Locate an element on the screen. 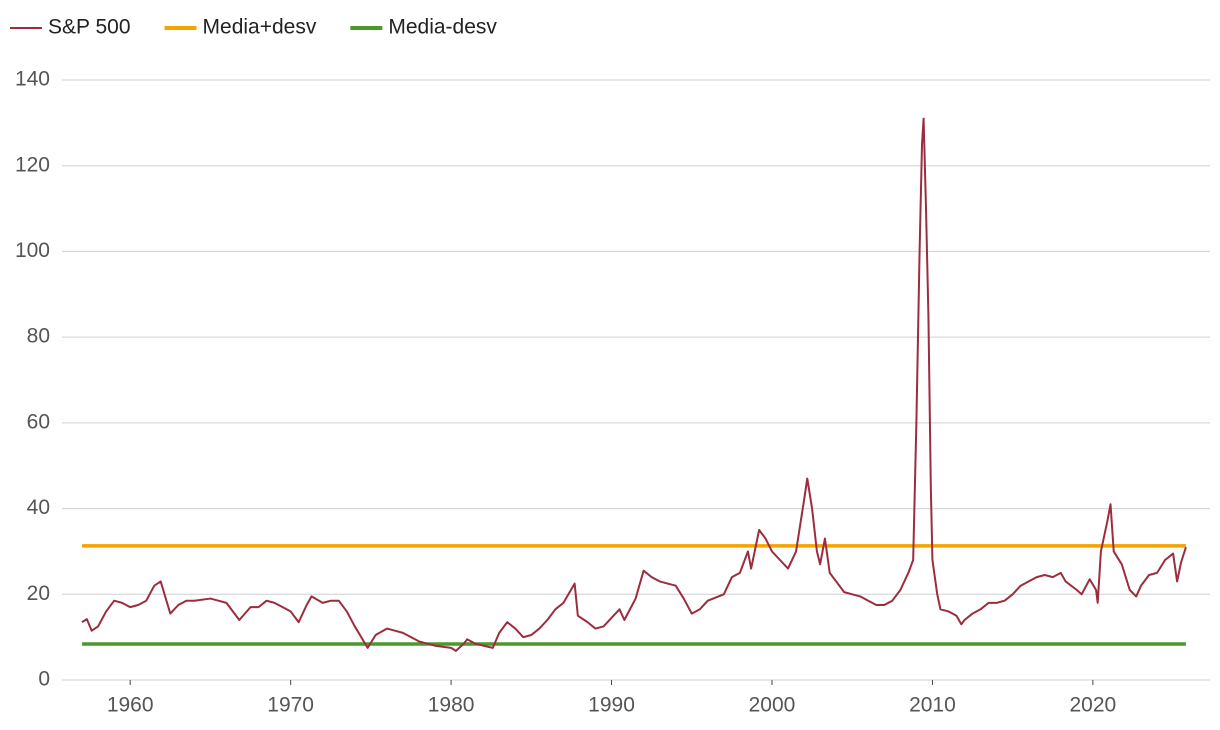 The height and width of the screenshot is (730, 1220). x-tick-label: 2020 is located at coordinates (1093, 705).